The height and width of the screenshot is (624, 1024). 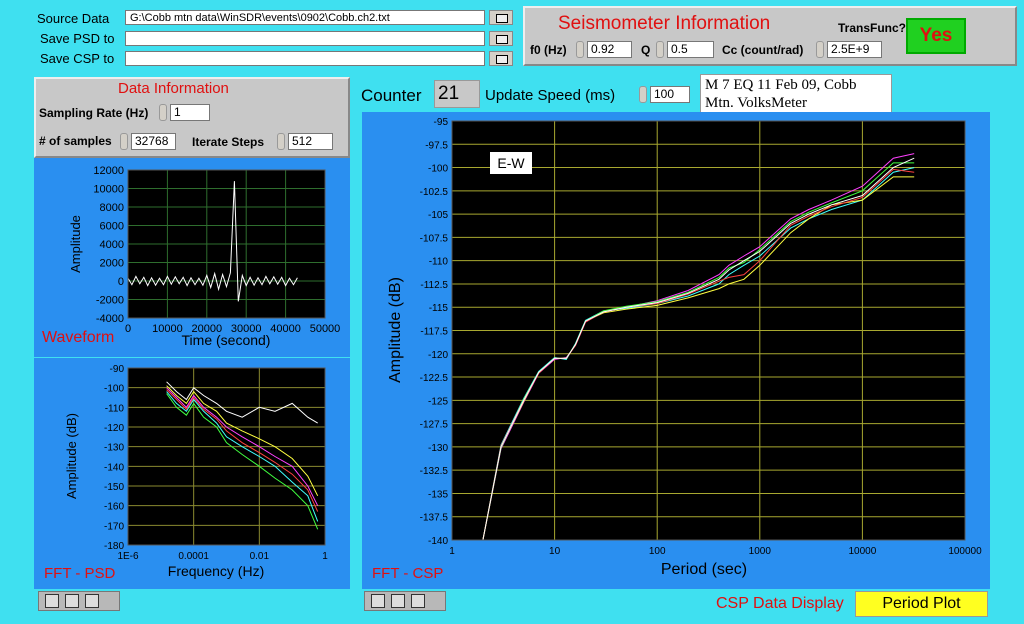 What do you see at coordinates (965, 551) in the screenshot?
I see `x-tick-label: 100000` at bounding box center [965, 551].